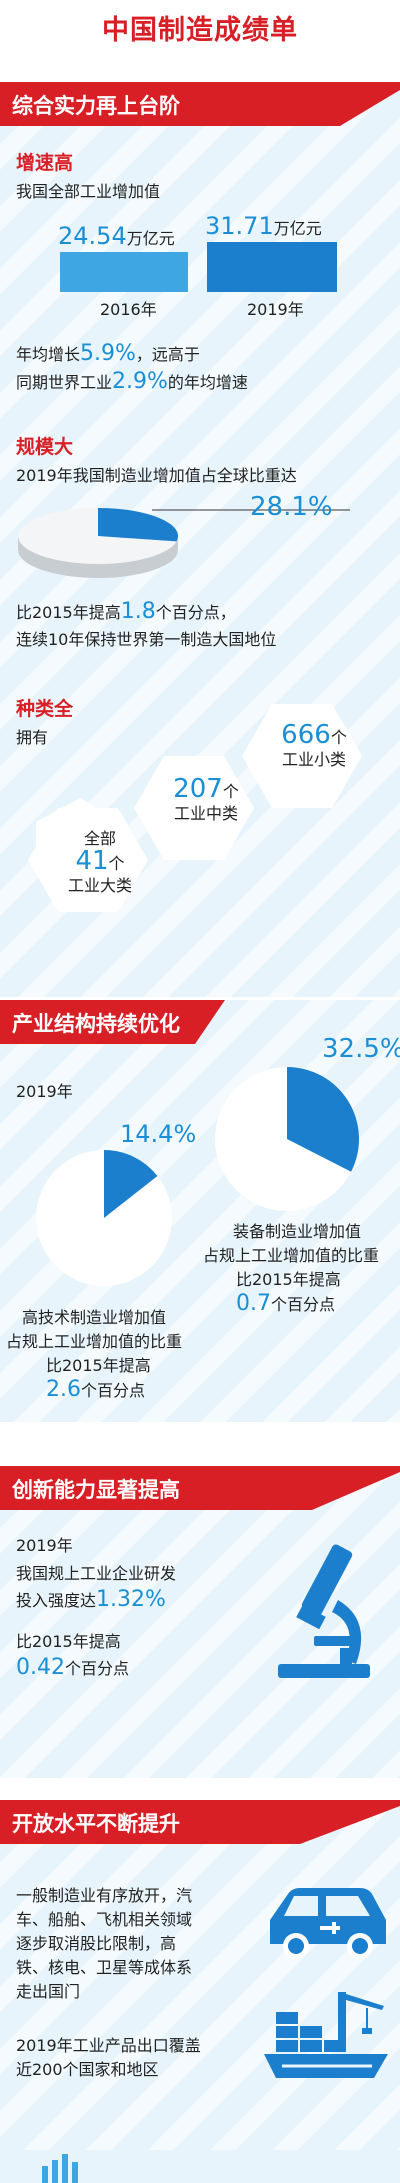 This screenshot has width=400, height=2183. I want to click on section-ribbon-3: 创新能力显著提高, so click(200, 1488).